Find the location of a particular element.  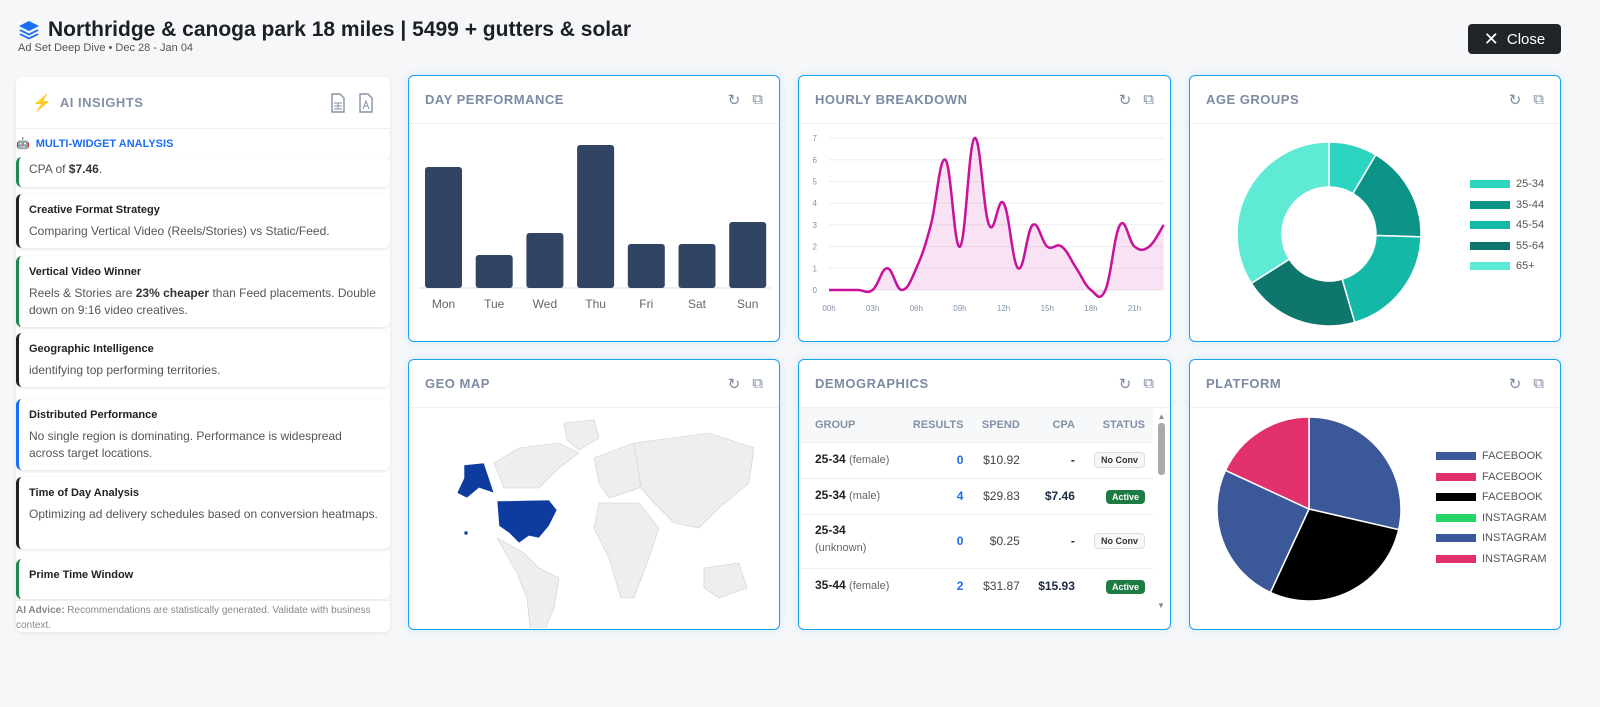

scrollbar-thumb is located at coordinates (1161, 449).